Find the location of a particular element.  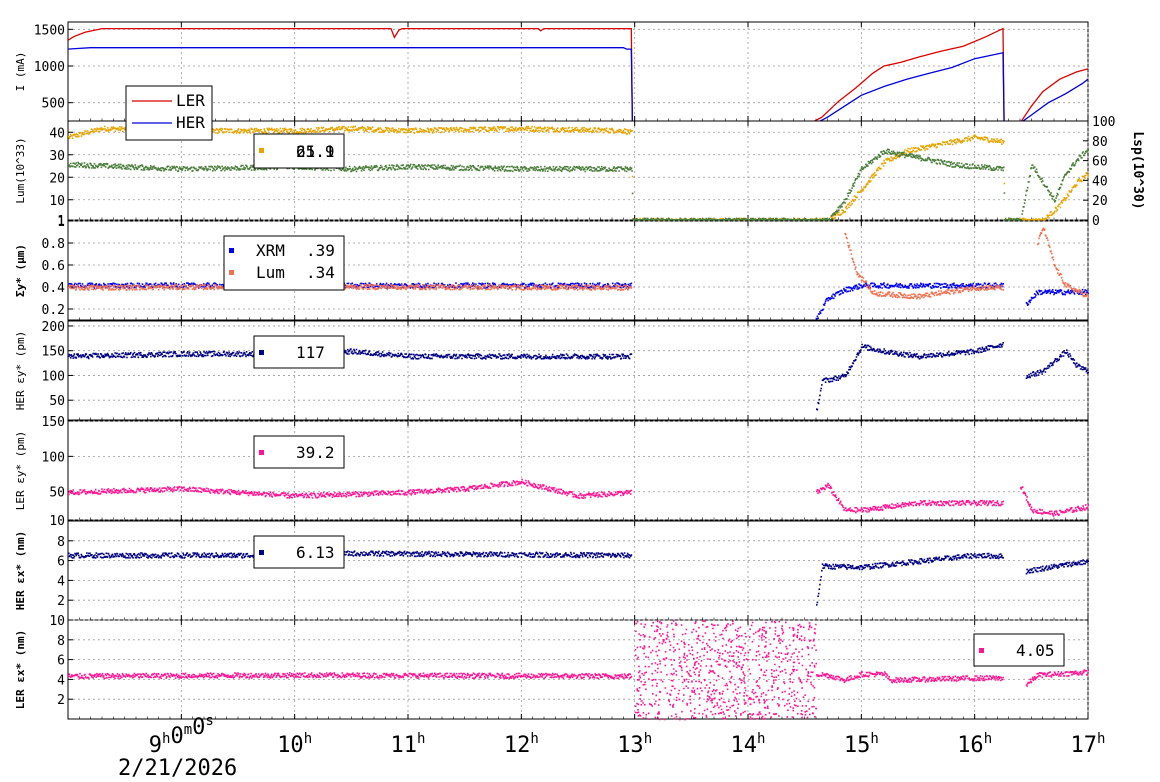

y-tick-label: 8 is located at coordinates (61, 641).